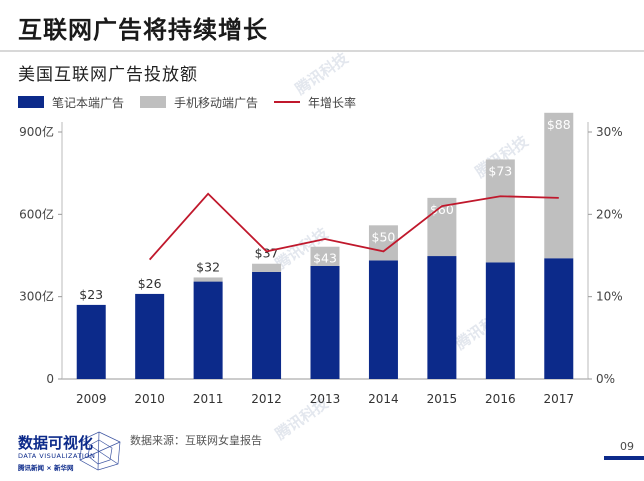  What do you see at coordinates (559, 124) in the screenshot?
I see `bar-data-label: $88` at bounding box center [559, 124].